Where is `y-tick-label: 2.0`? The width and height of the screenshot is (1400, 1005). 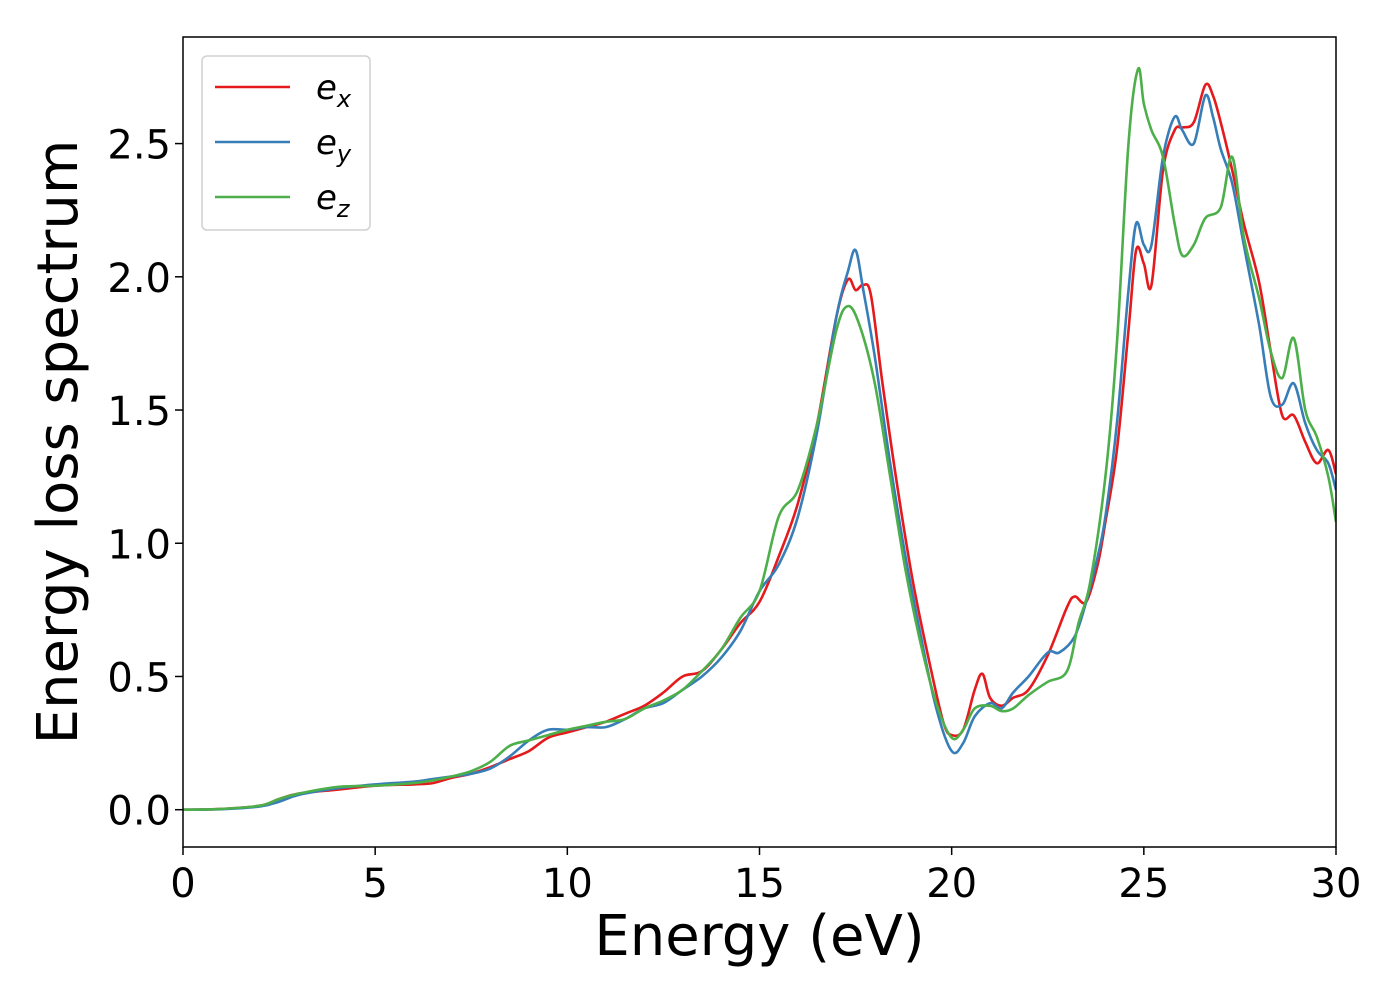
y-tick-label: 2.0 is located at coordinates (139, 279).